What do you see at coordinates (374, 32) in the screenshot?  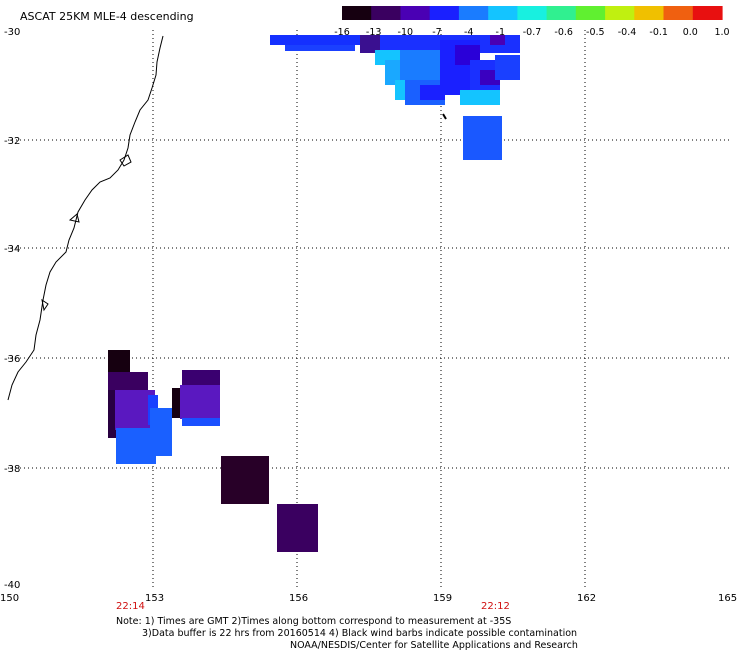 I see `colorbar-label: -13` at bounding box center [374, 32].